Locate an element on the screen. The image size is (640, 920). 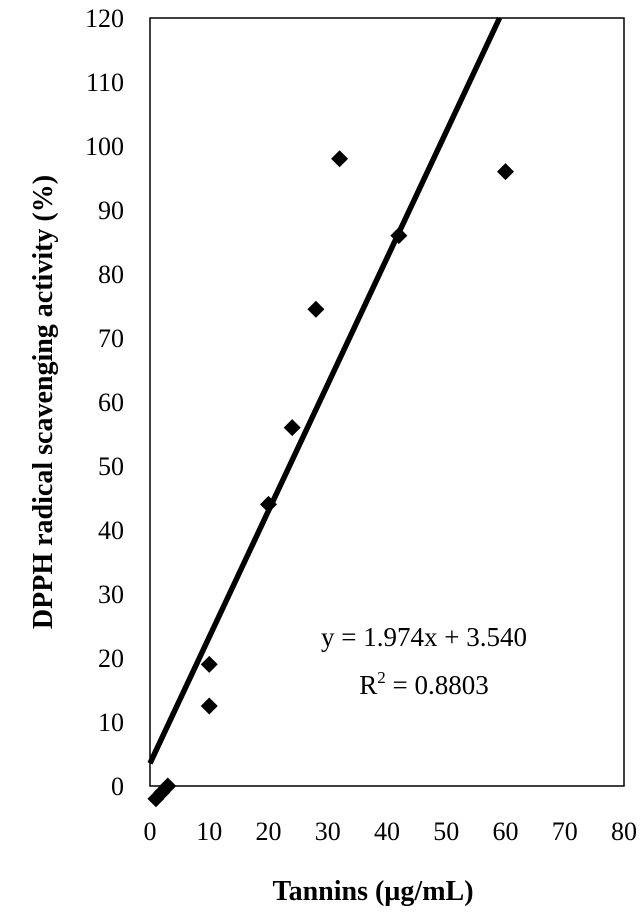
x-tick-label: 70 is located at coordinates (565, 831).